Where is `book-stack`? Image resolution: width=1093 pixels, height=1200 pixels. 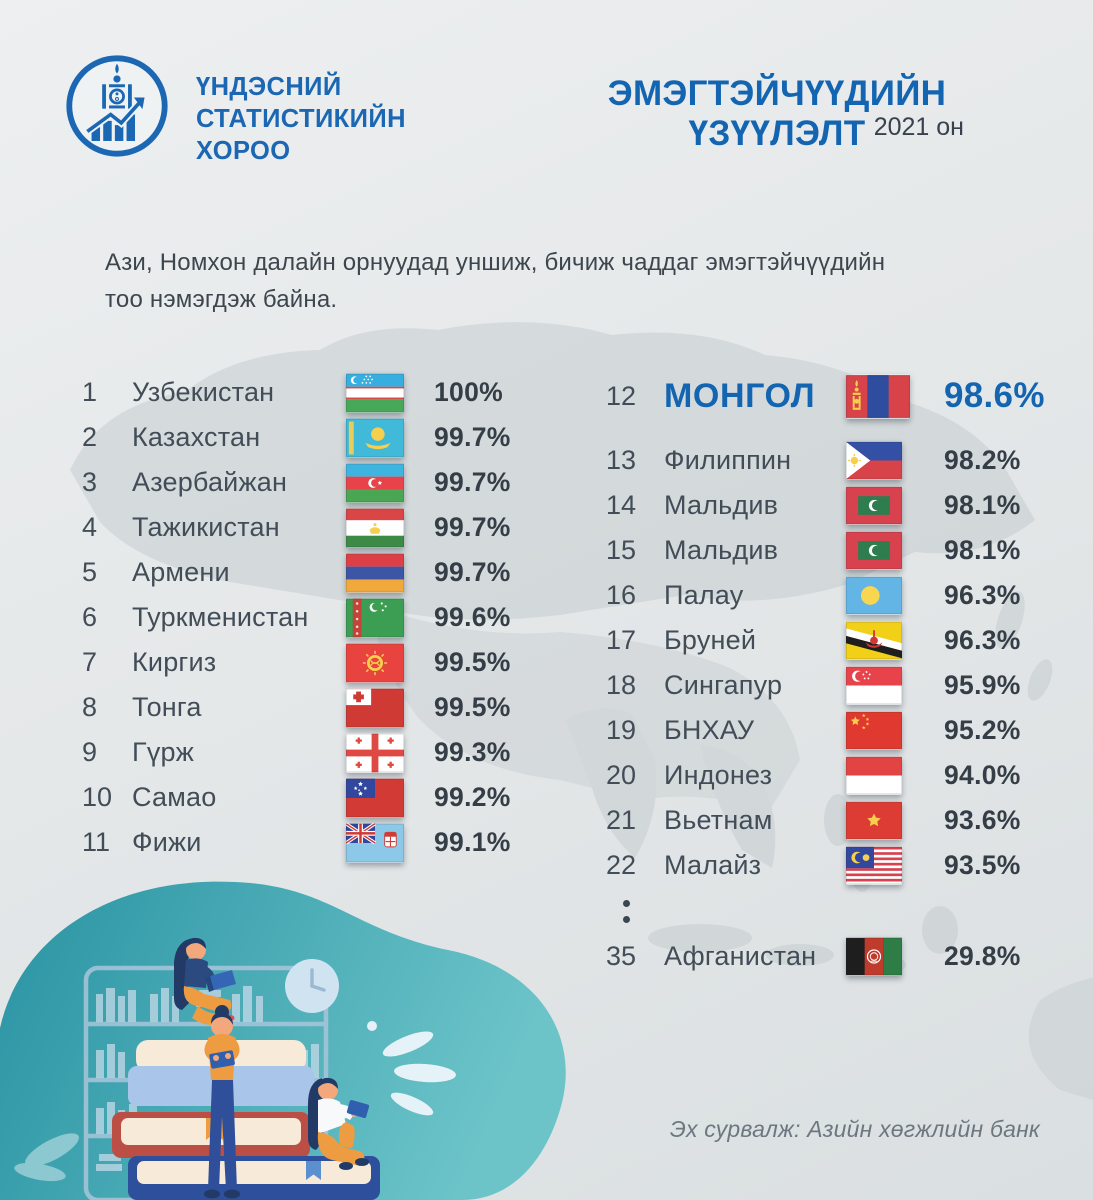
book-stack is located at coordinates (246, 1120).